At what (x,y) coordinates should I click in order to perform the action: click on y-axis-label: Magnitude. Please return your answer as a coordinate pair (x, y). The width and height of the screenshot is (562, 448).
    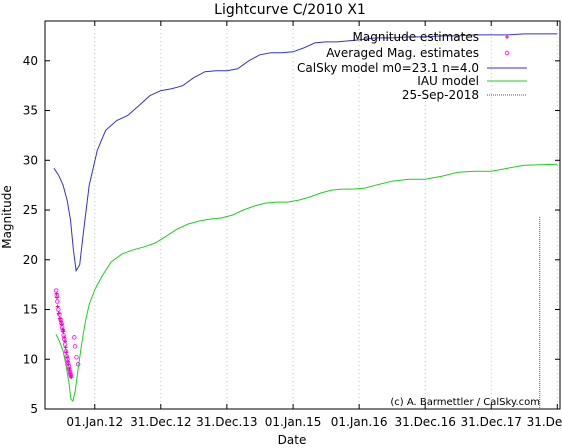
    Looking at the image, I should click on (7, 217).